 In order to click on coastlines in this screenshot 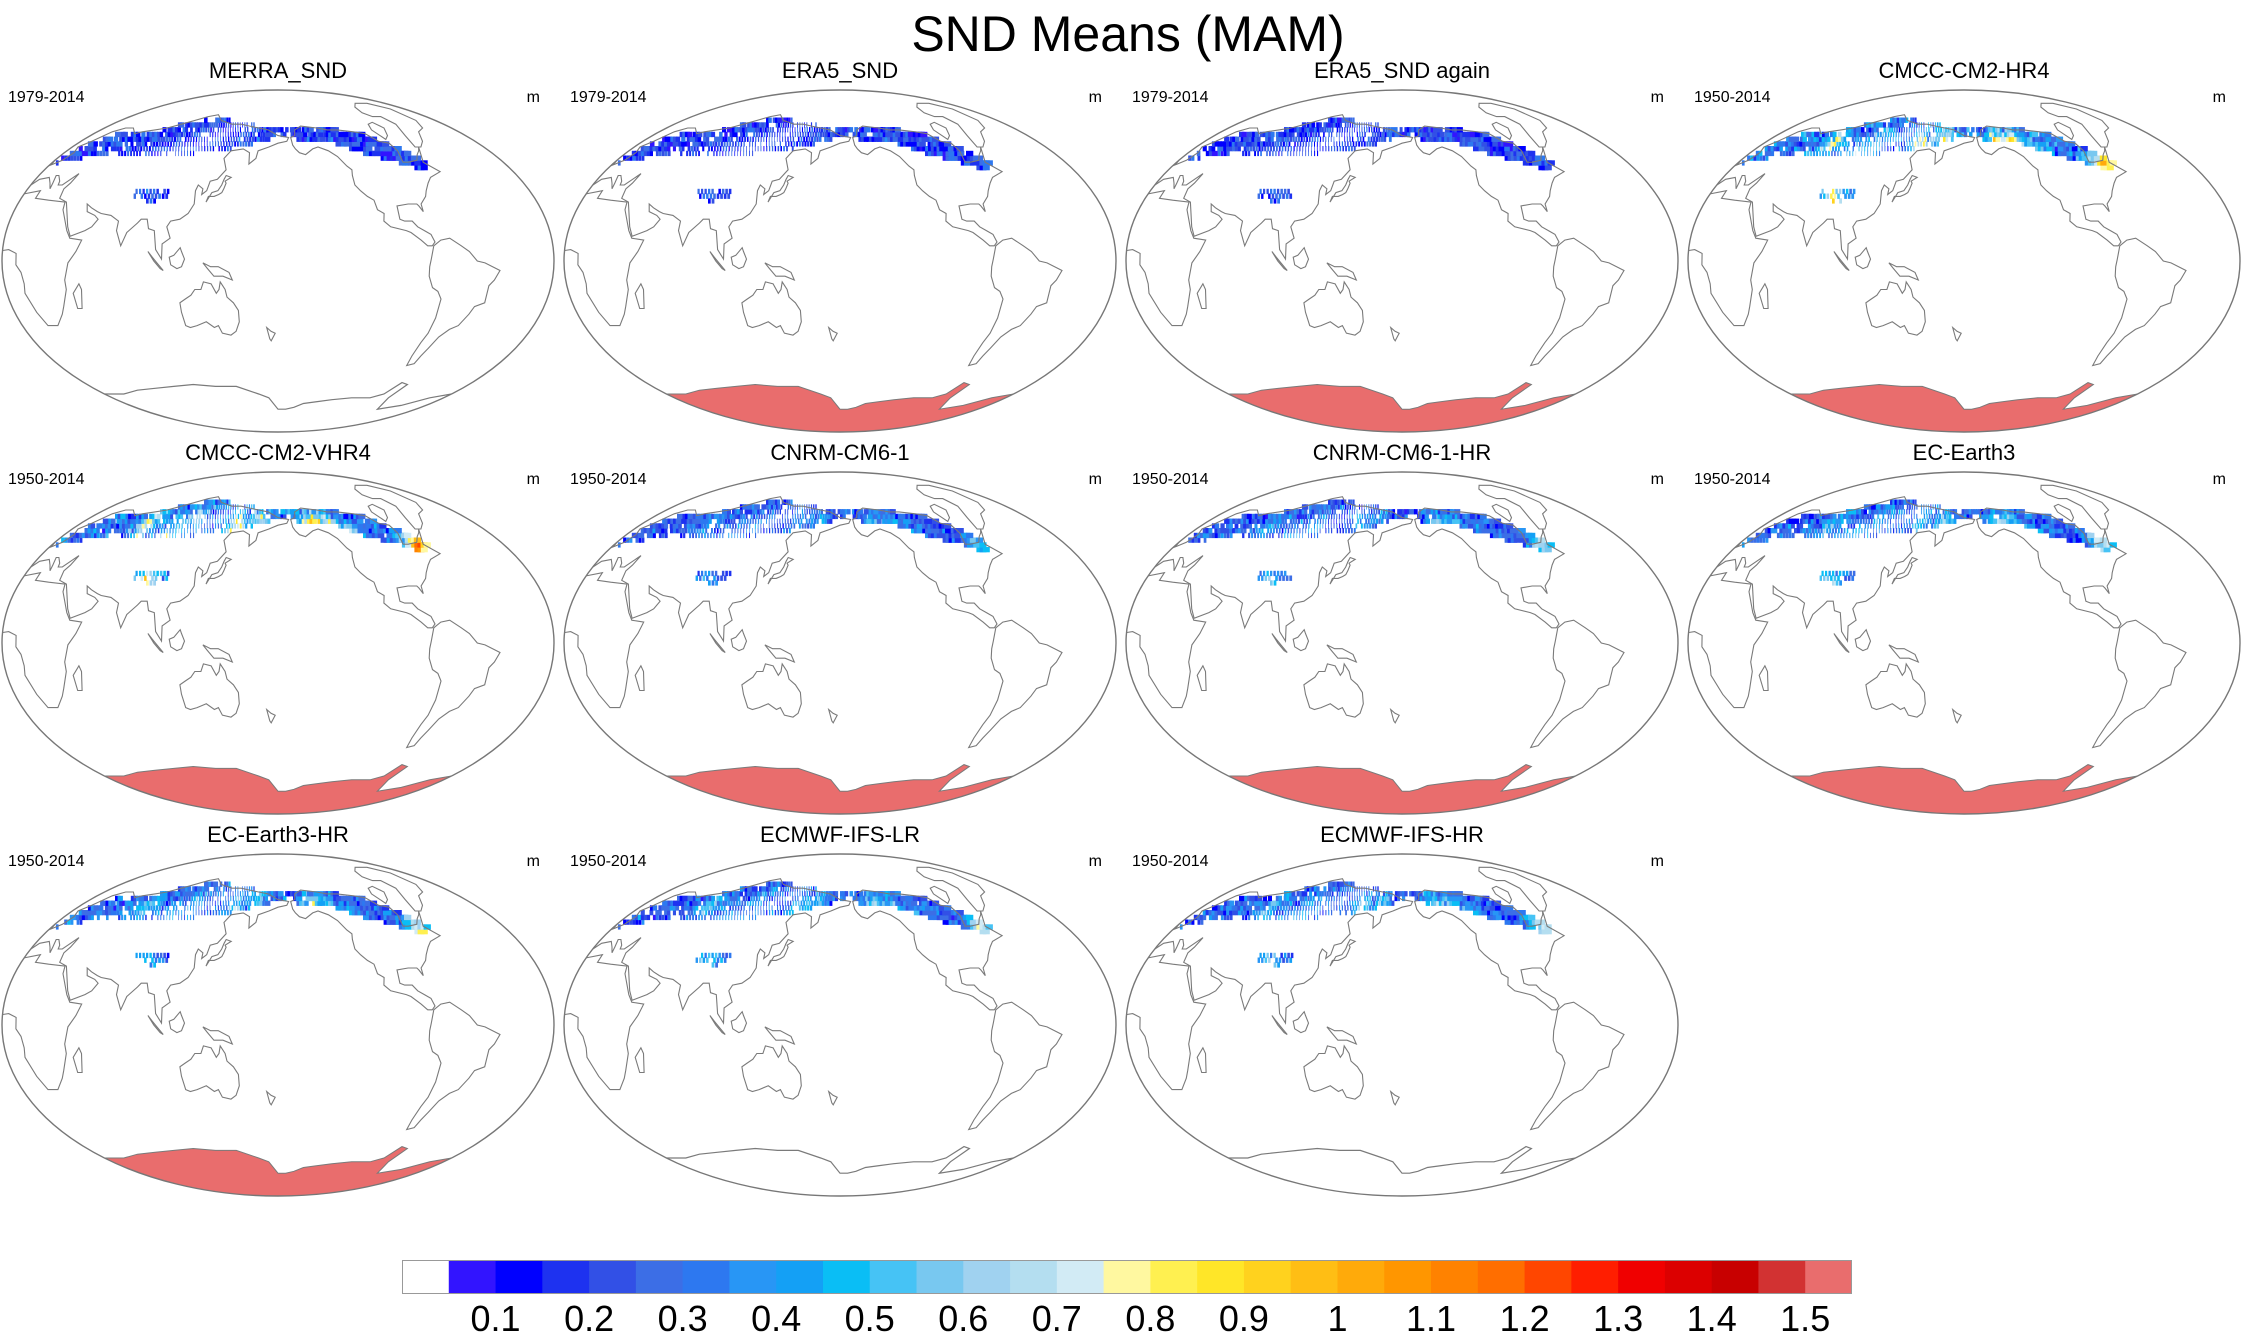, I will do `click(813, 616)`.